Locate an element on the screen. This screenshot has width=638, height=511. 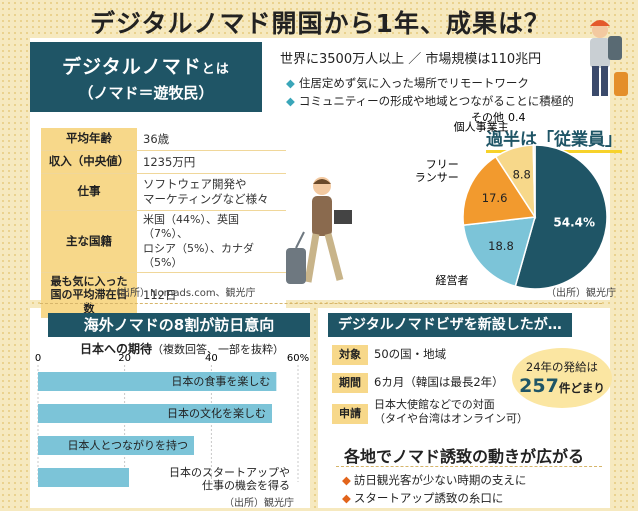
pie-value-label: 18.8 is located at coordinates (501, 246).